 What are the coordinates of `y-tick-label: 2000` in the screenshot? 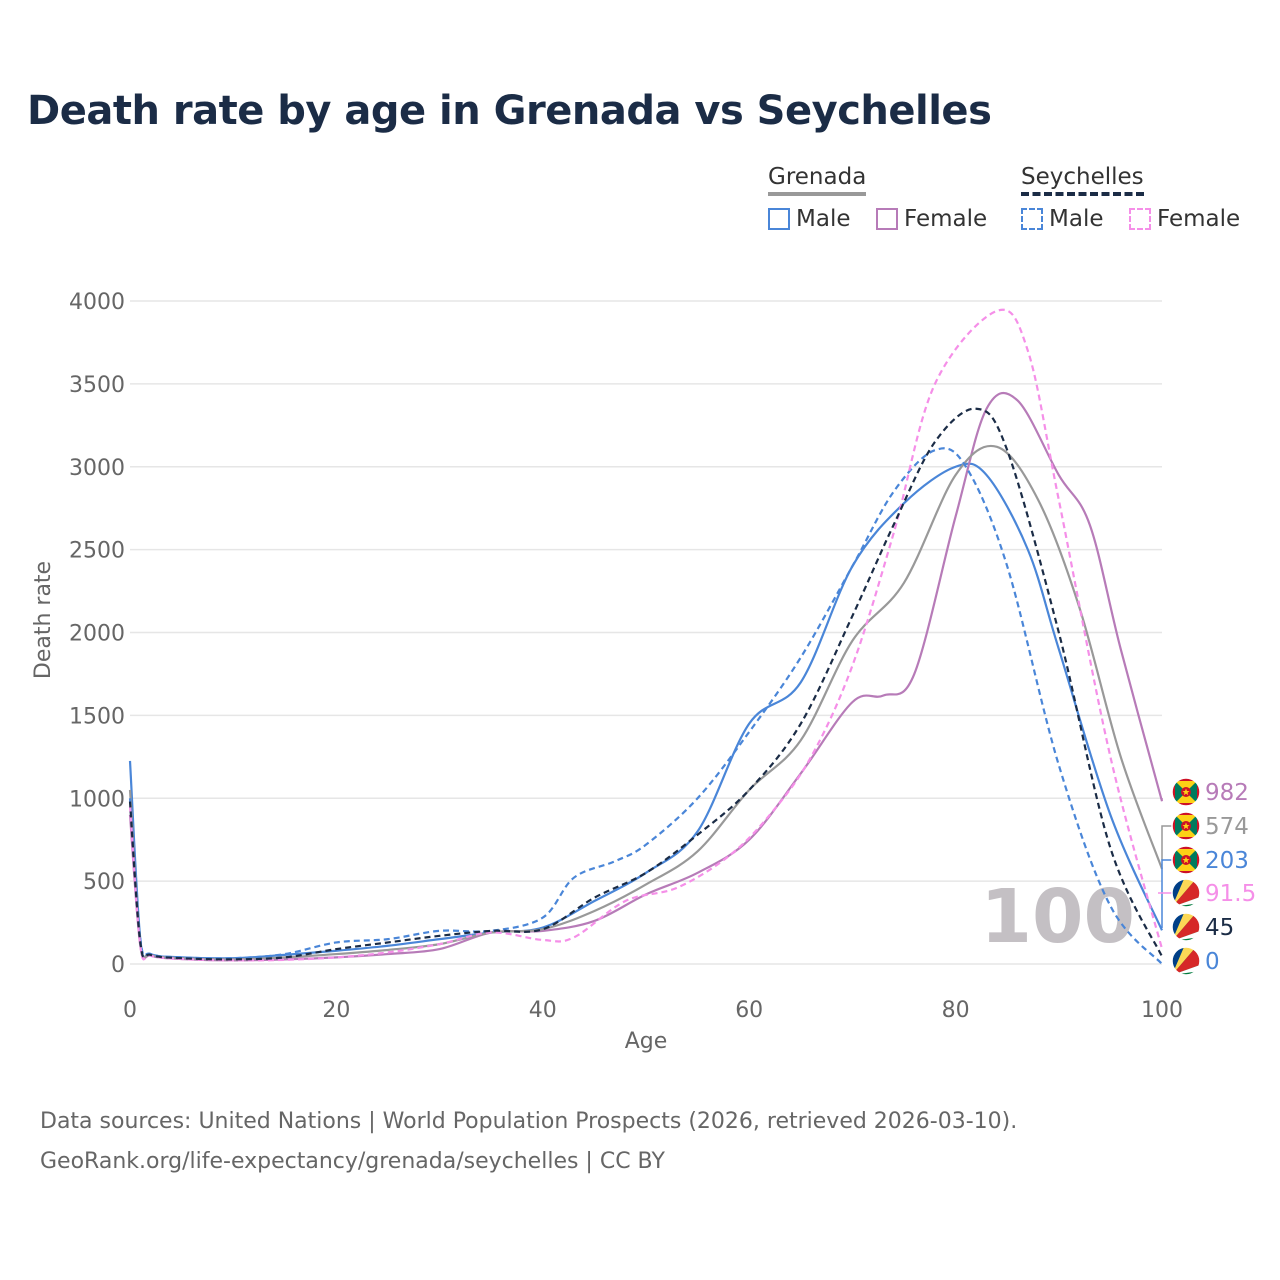 It's located at (97, 634).